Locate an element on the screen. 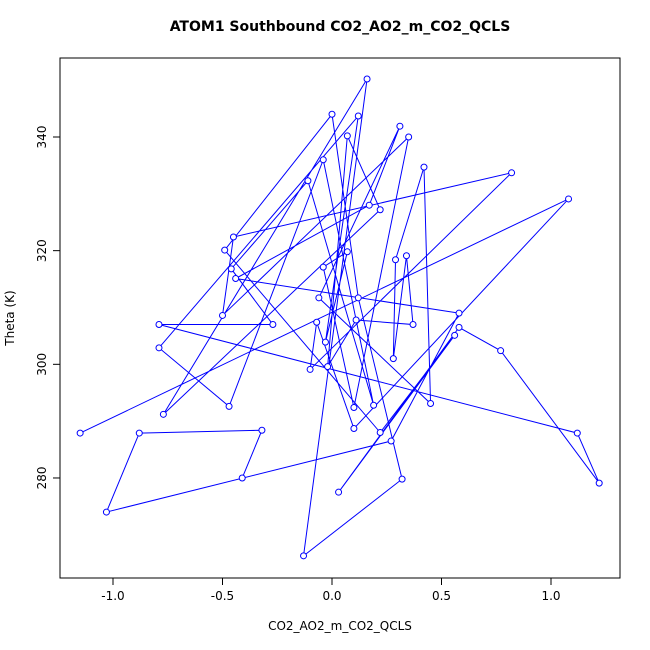 The width and height of the screenshot is (650, 650). y-tick-label: 340 is located at coordinates (42, 137).